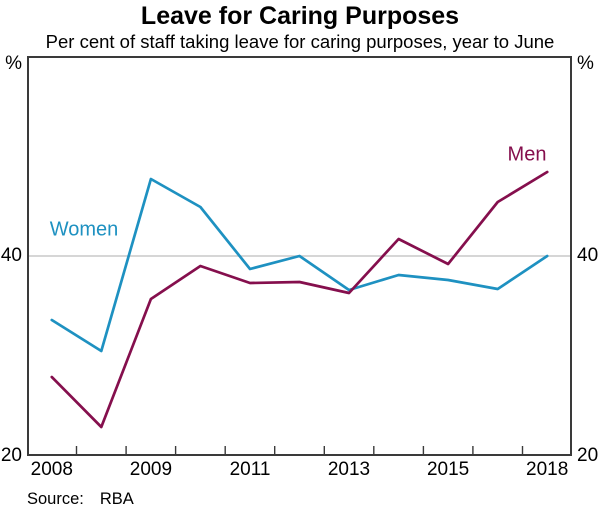 The width and height of the screenshot is (600, 513). What do you see at coordinates (527, 154) in the screenshot?
I see `series-label-men: Men` at bounding box center [527, 154].